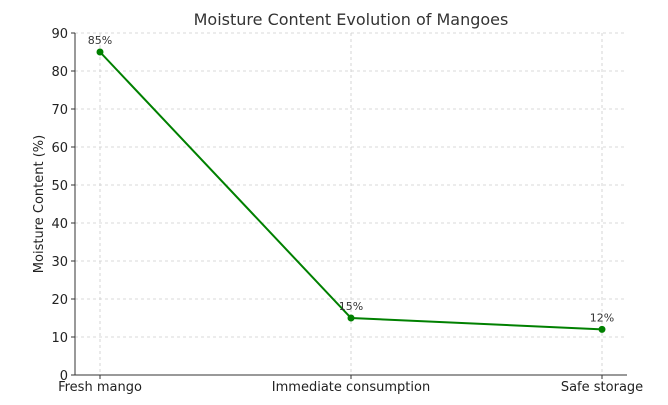 This screenshot has width=668, height=405. I want to click on chart-title: Moisture Content Evolution of Mangoes, so click(351, 19).